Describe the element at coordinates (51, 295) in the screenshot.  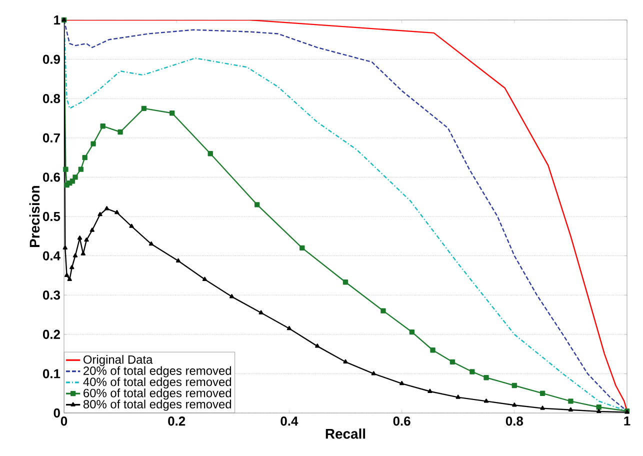
I see `y-tick-label: 0.3` at that location.